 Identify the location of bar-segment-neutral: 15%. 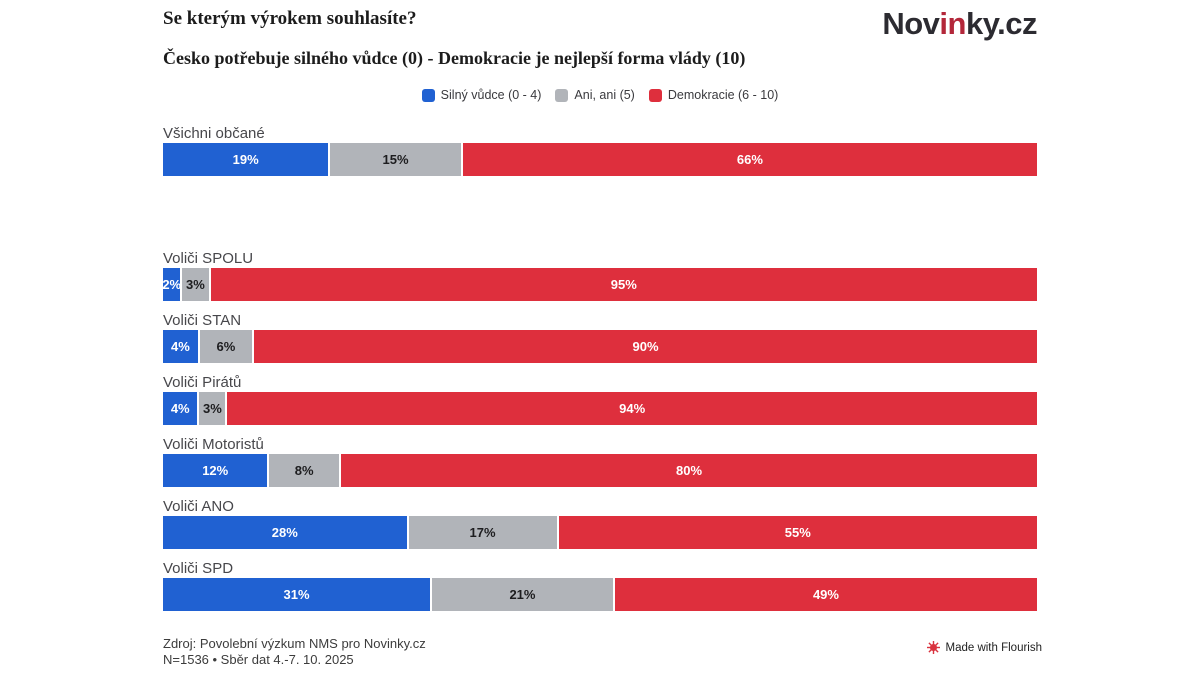
(395, 159).